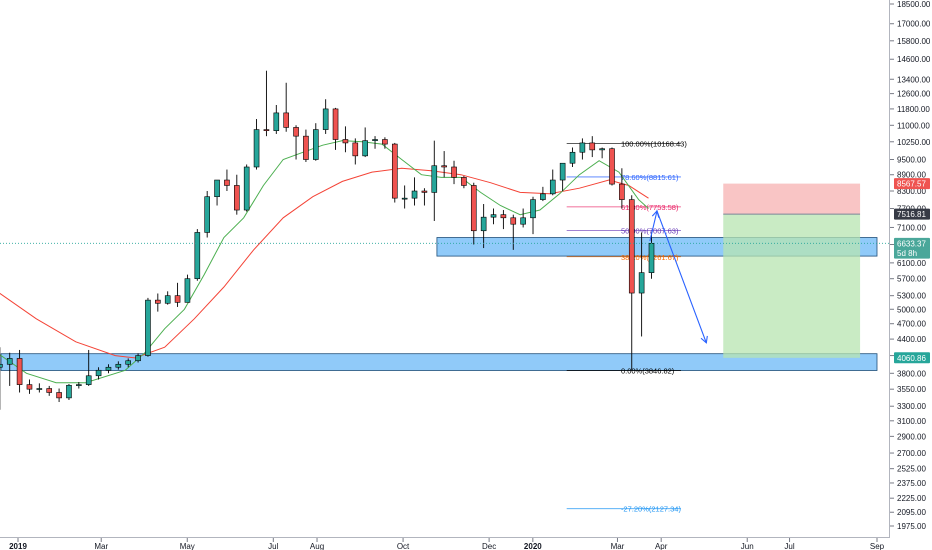 The height and width of the screenshot is (550, 932). What do you see at coordinates (911, 175) in the screenshot?
I see `price-tick-label: 8900.00` at bounding box center [911, 175].